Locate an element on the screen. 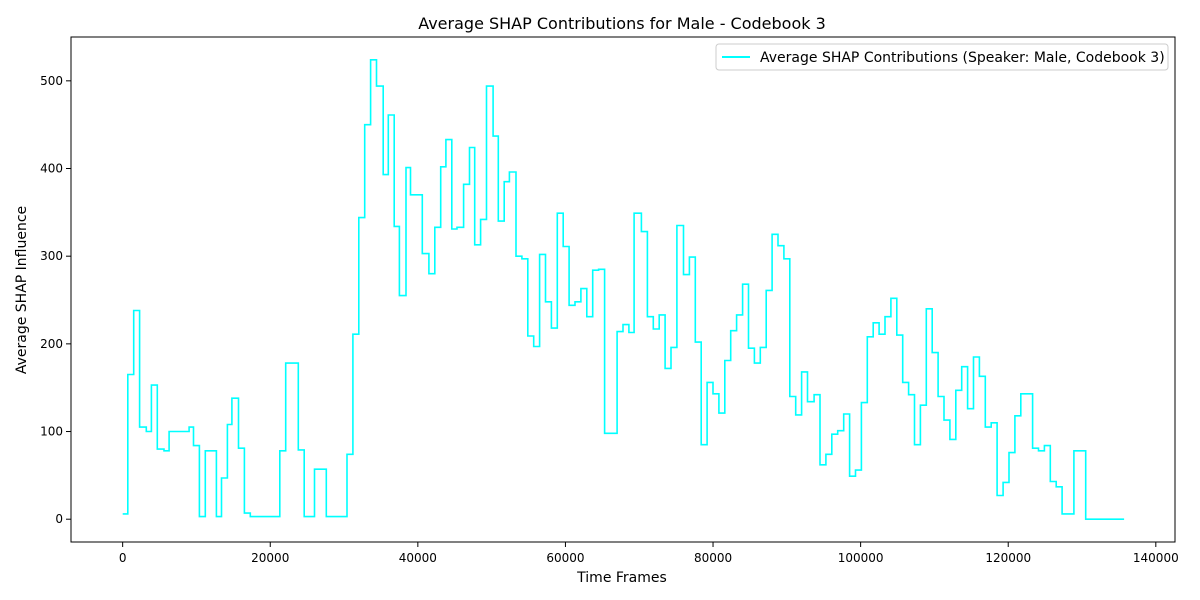  x-tick-label: 120000 is located at coordinates (1008, 558).